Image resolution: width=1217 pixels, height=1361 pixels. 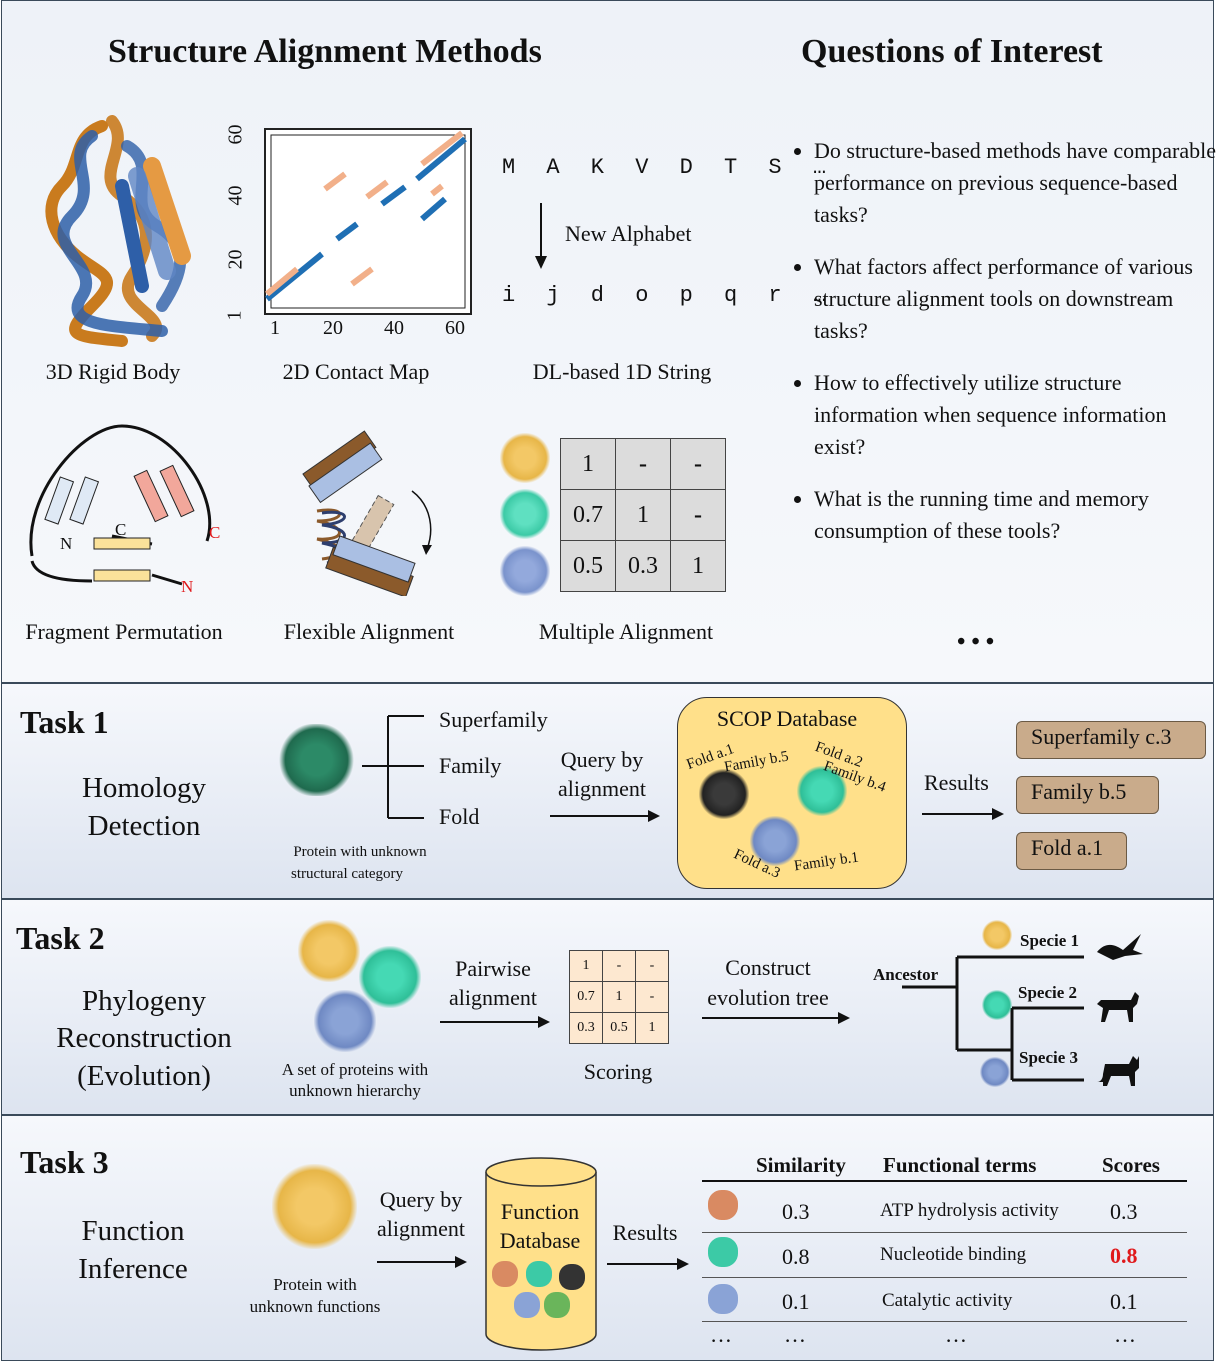 What do you see at coordinates (626, 631) in the screenshot?
I see `multiple-alignment-label: Multiple Alignment` at bounding box center [626, 631].